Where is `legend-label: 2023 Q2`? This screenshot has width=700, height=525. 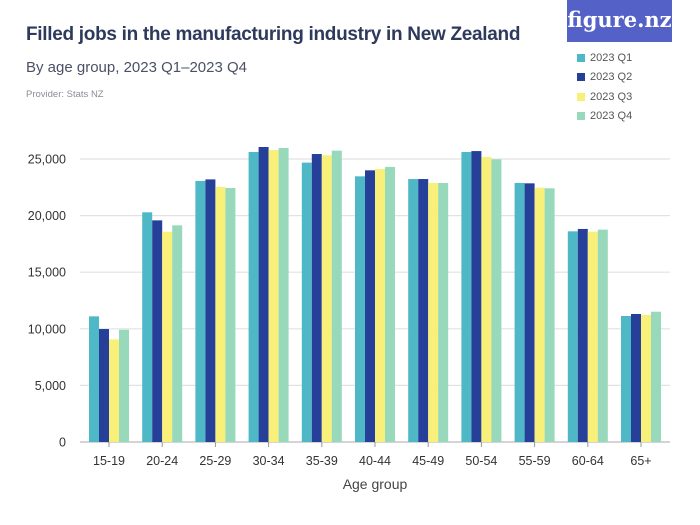
legend-label: 2023 Q2 is located at coordinates (611, 77).